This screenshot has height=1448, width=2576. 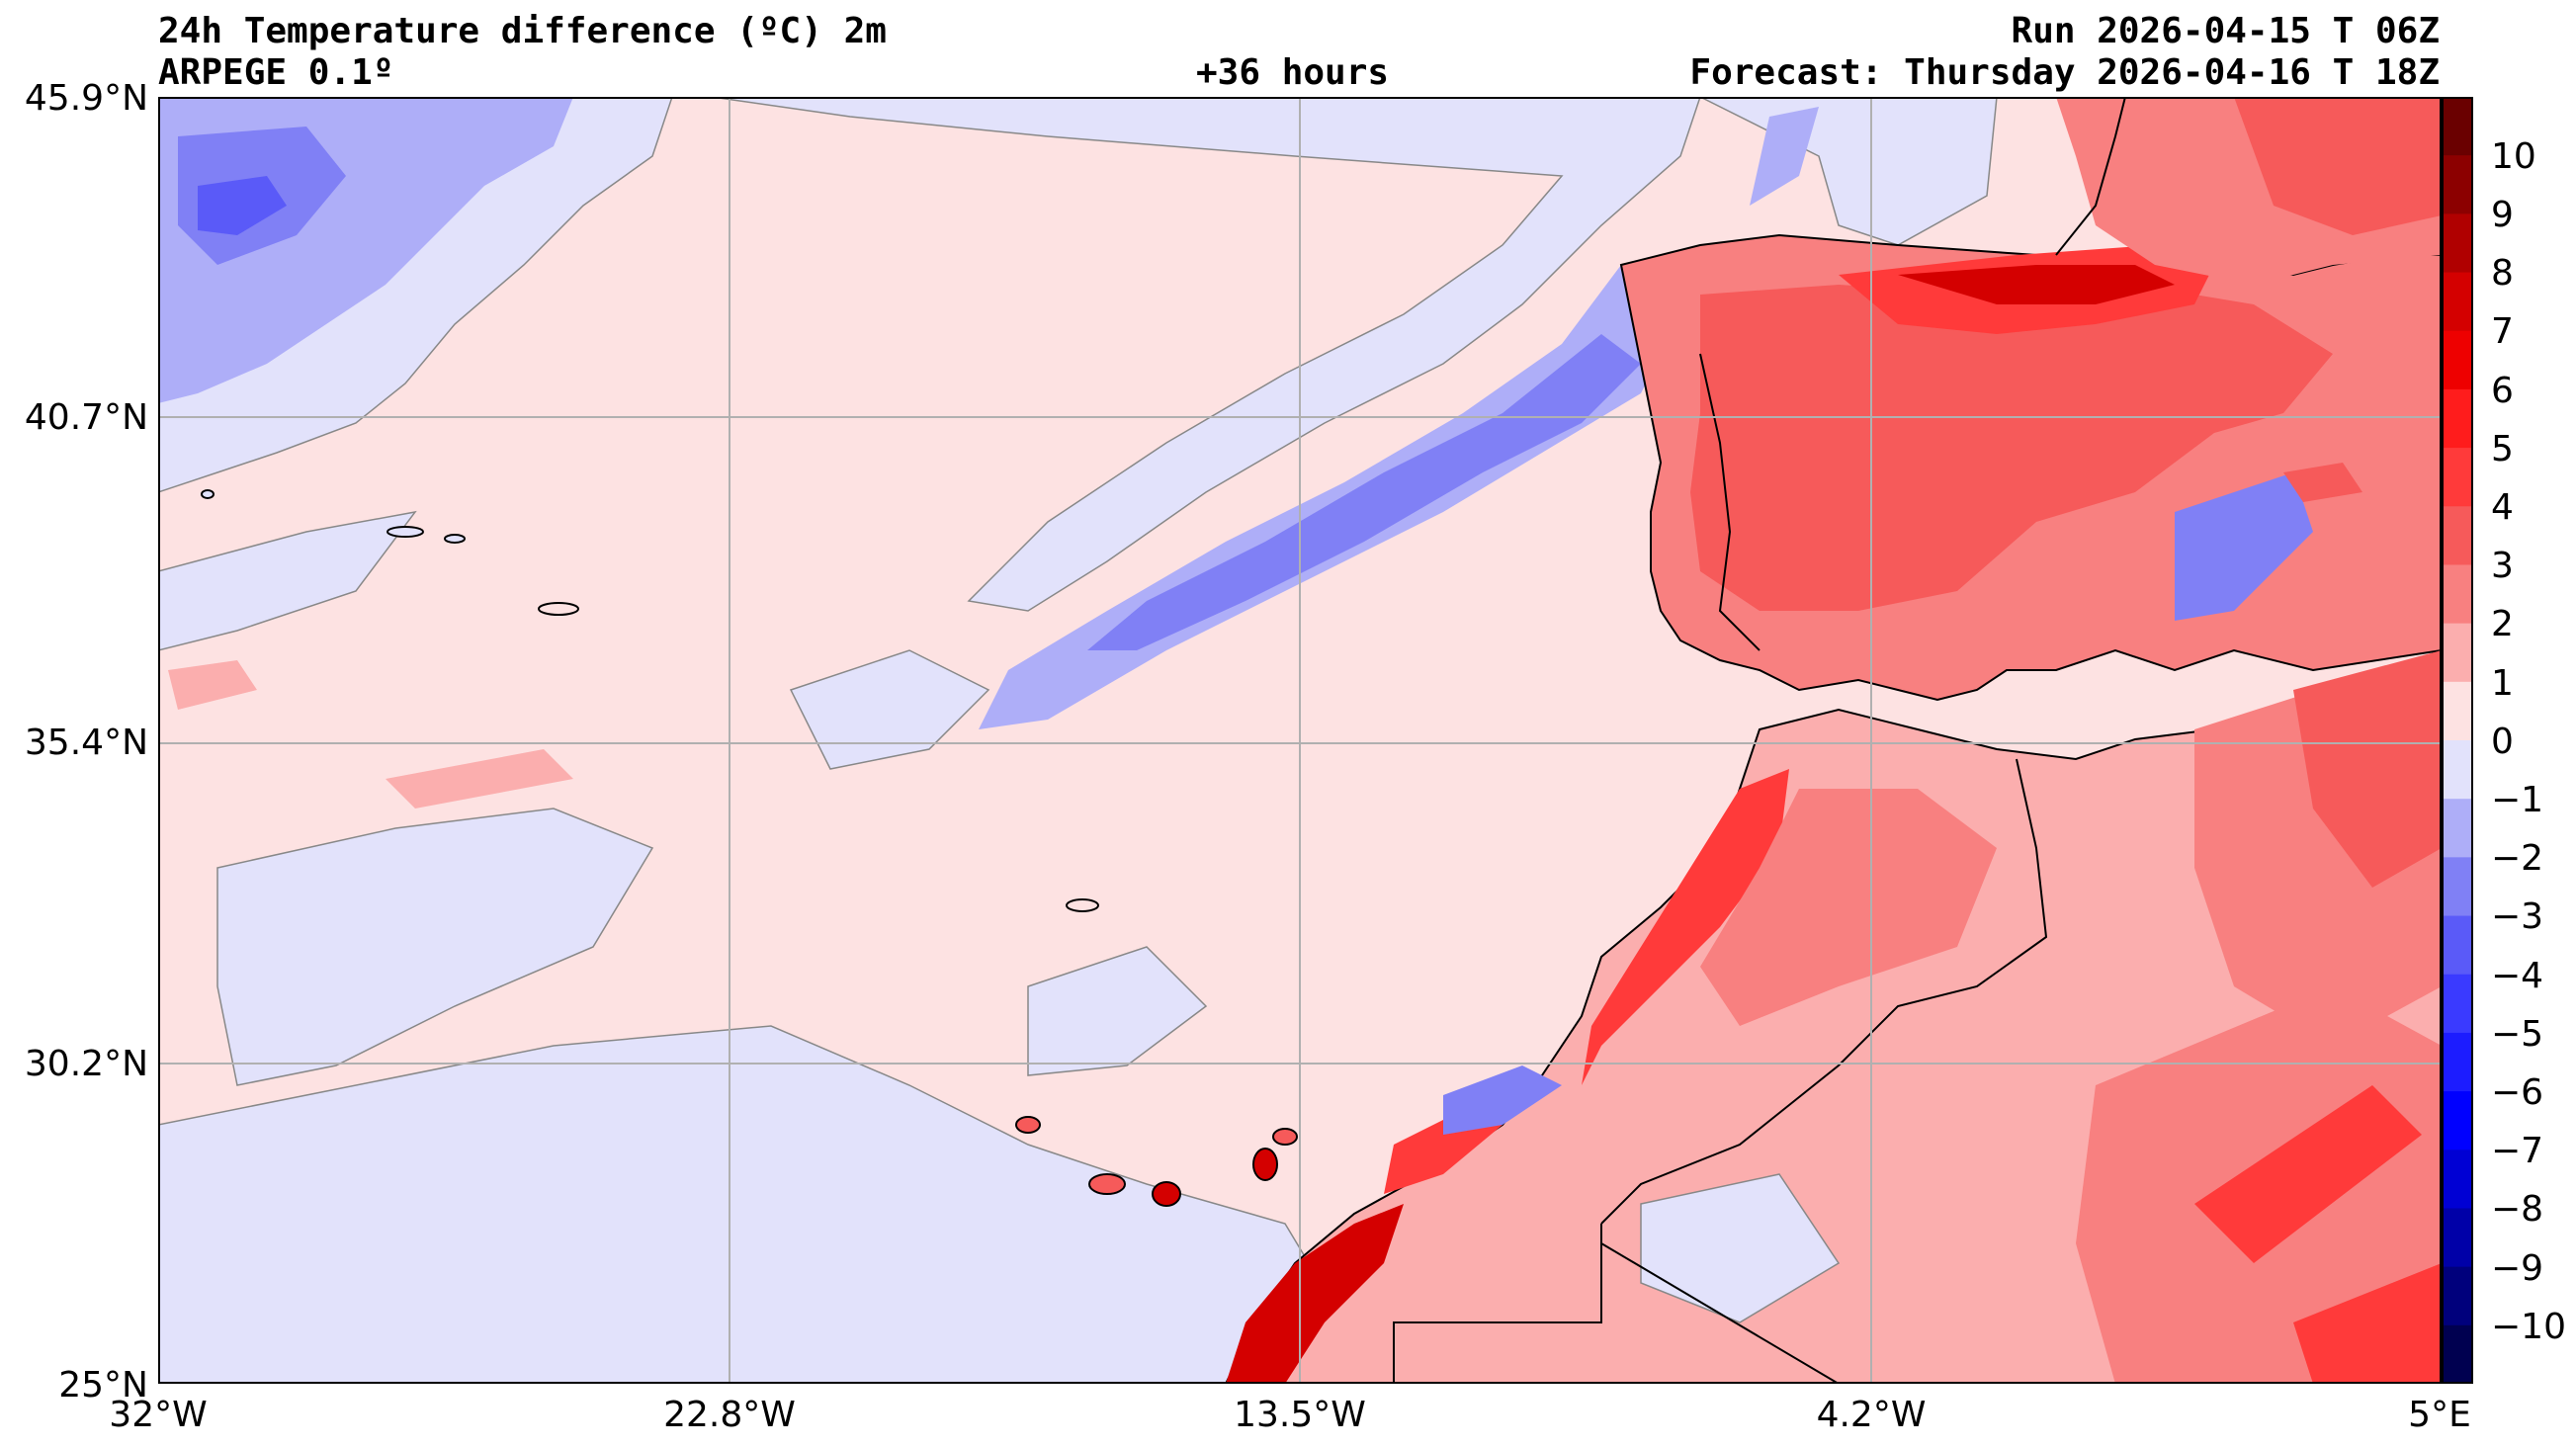 I want to click on lead-time-label: +36 hours, so click(x=1293, y=72).